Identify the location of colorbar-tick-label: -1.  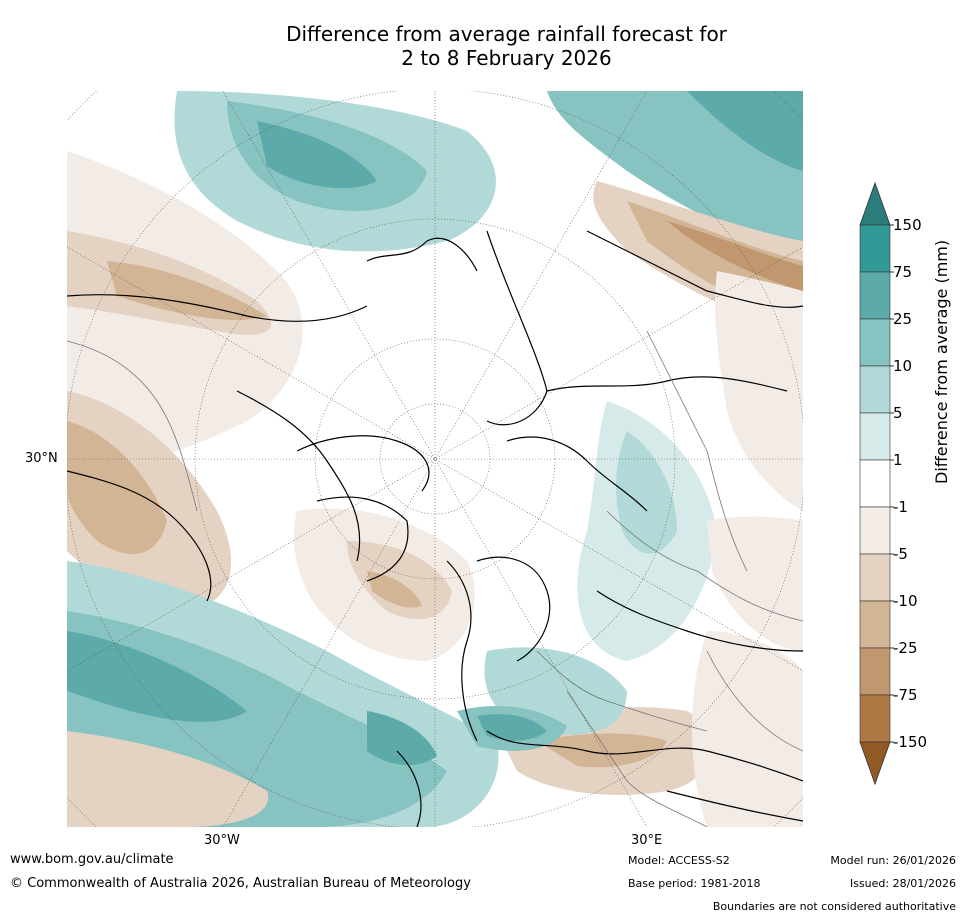
(900, 507).